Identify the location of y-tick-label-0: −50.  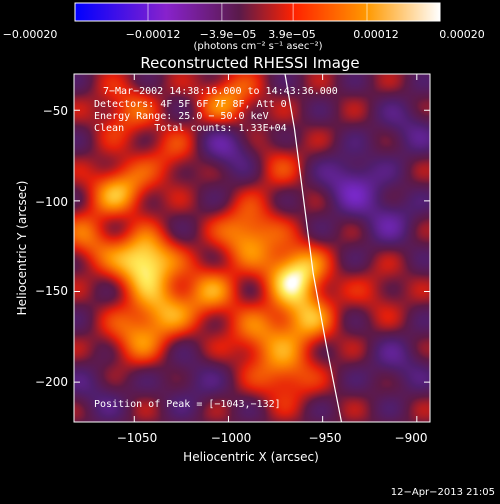
(55, 111).